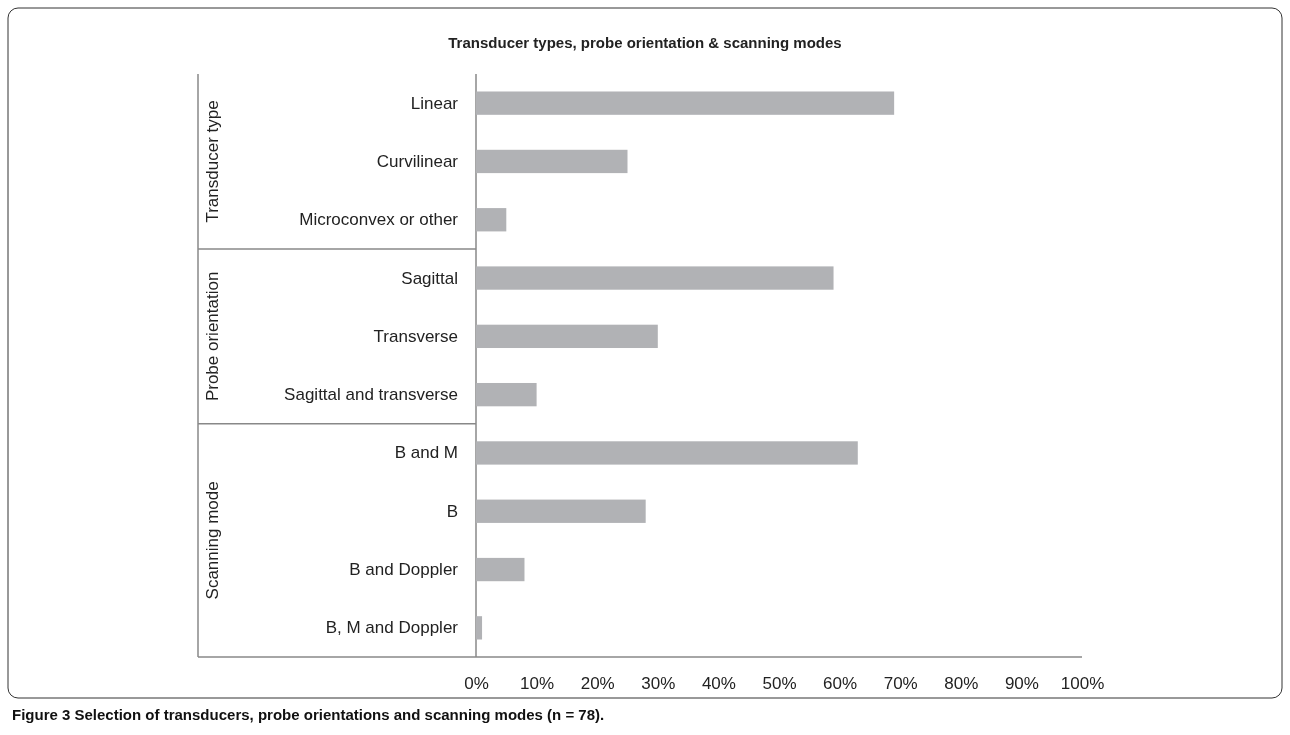 Image resolution: width=1290 pixels, height=735 pixels. What do you see at coordinates (379, 220) in the screenshot?
I see `y-tick-label: Microconvex or other` at bounding box center [379, 220].